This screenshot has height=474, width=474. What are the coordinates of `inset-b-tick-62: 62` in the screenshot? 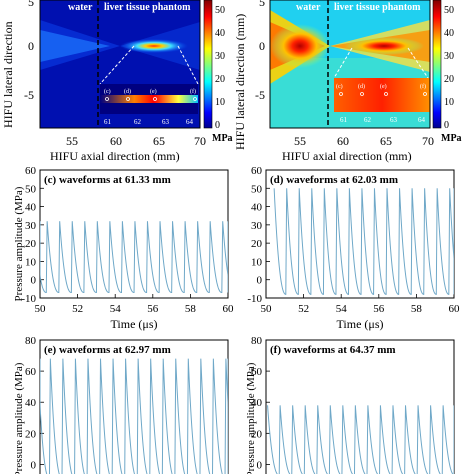 It's located at (368, 120).